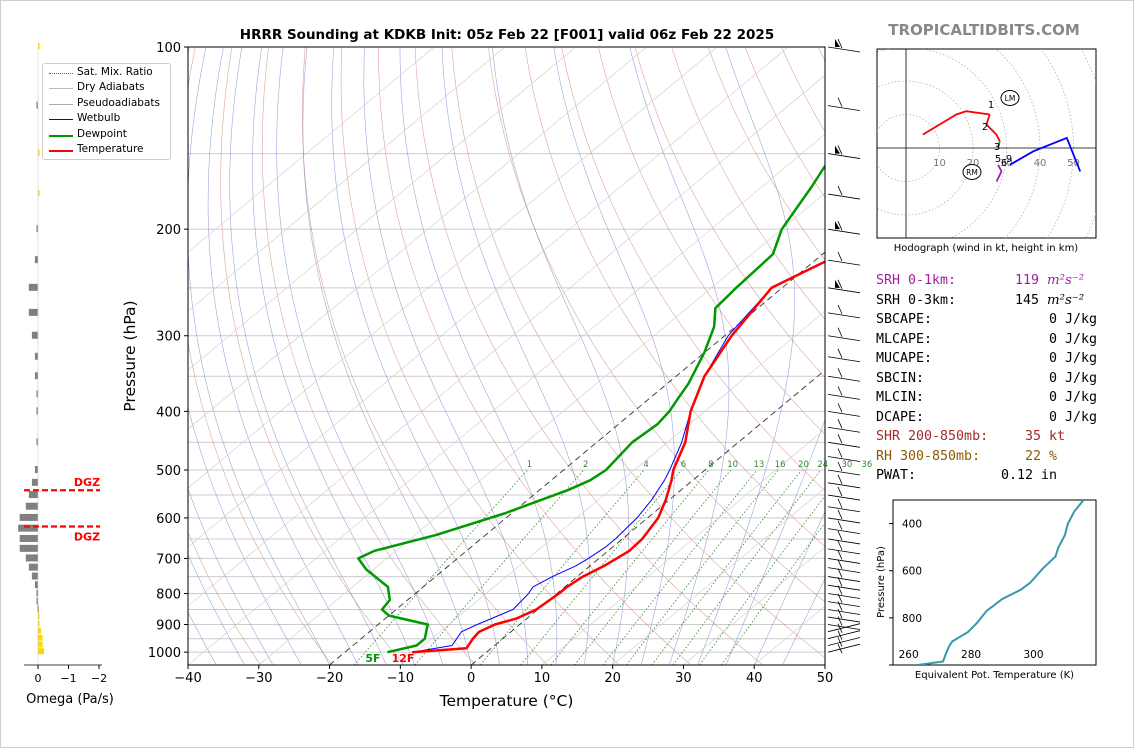  I want to click on stat-srh-0-3km: SRH 0-3km: 145 m²s⁻², so click(986, 301).